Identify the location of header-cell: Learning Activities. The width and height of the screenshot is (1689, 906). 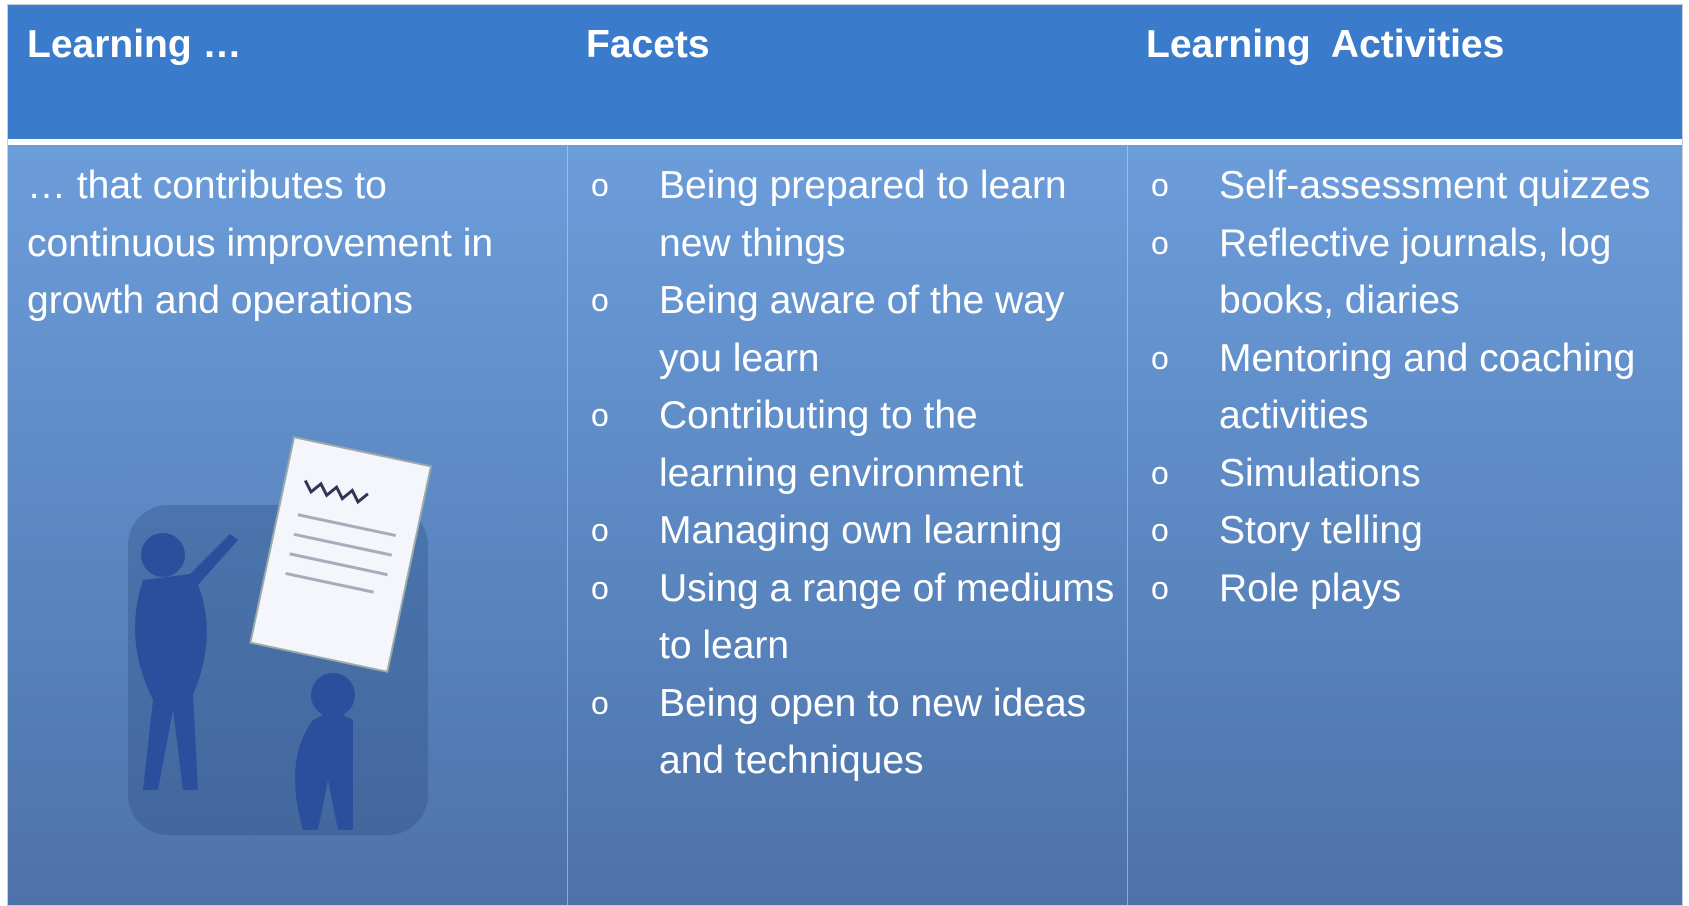
(1325, 44).